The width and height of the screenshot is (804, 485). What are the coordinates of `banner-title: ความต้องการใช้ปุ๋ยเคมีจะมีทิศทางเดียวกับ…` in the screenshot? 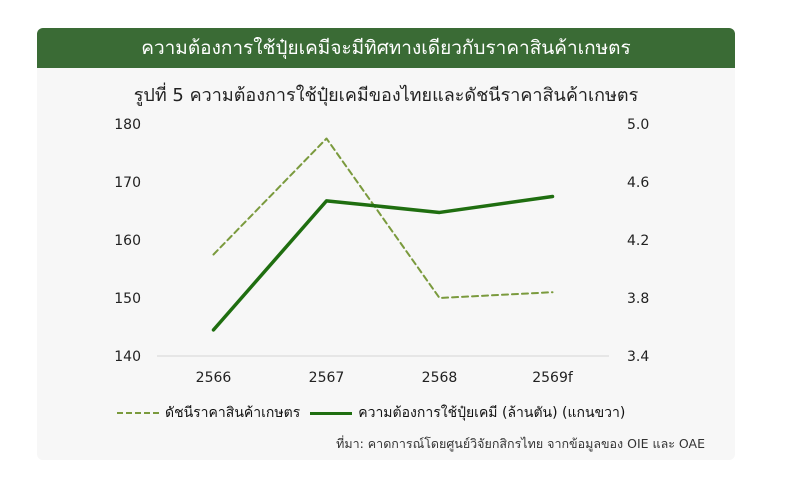 It's located at (386, 48).